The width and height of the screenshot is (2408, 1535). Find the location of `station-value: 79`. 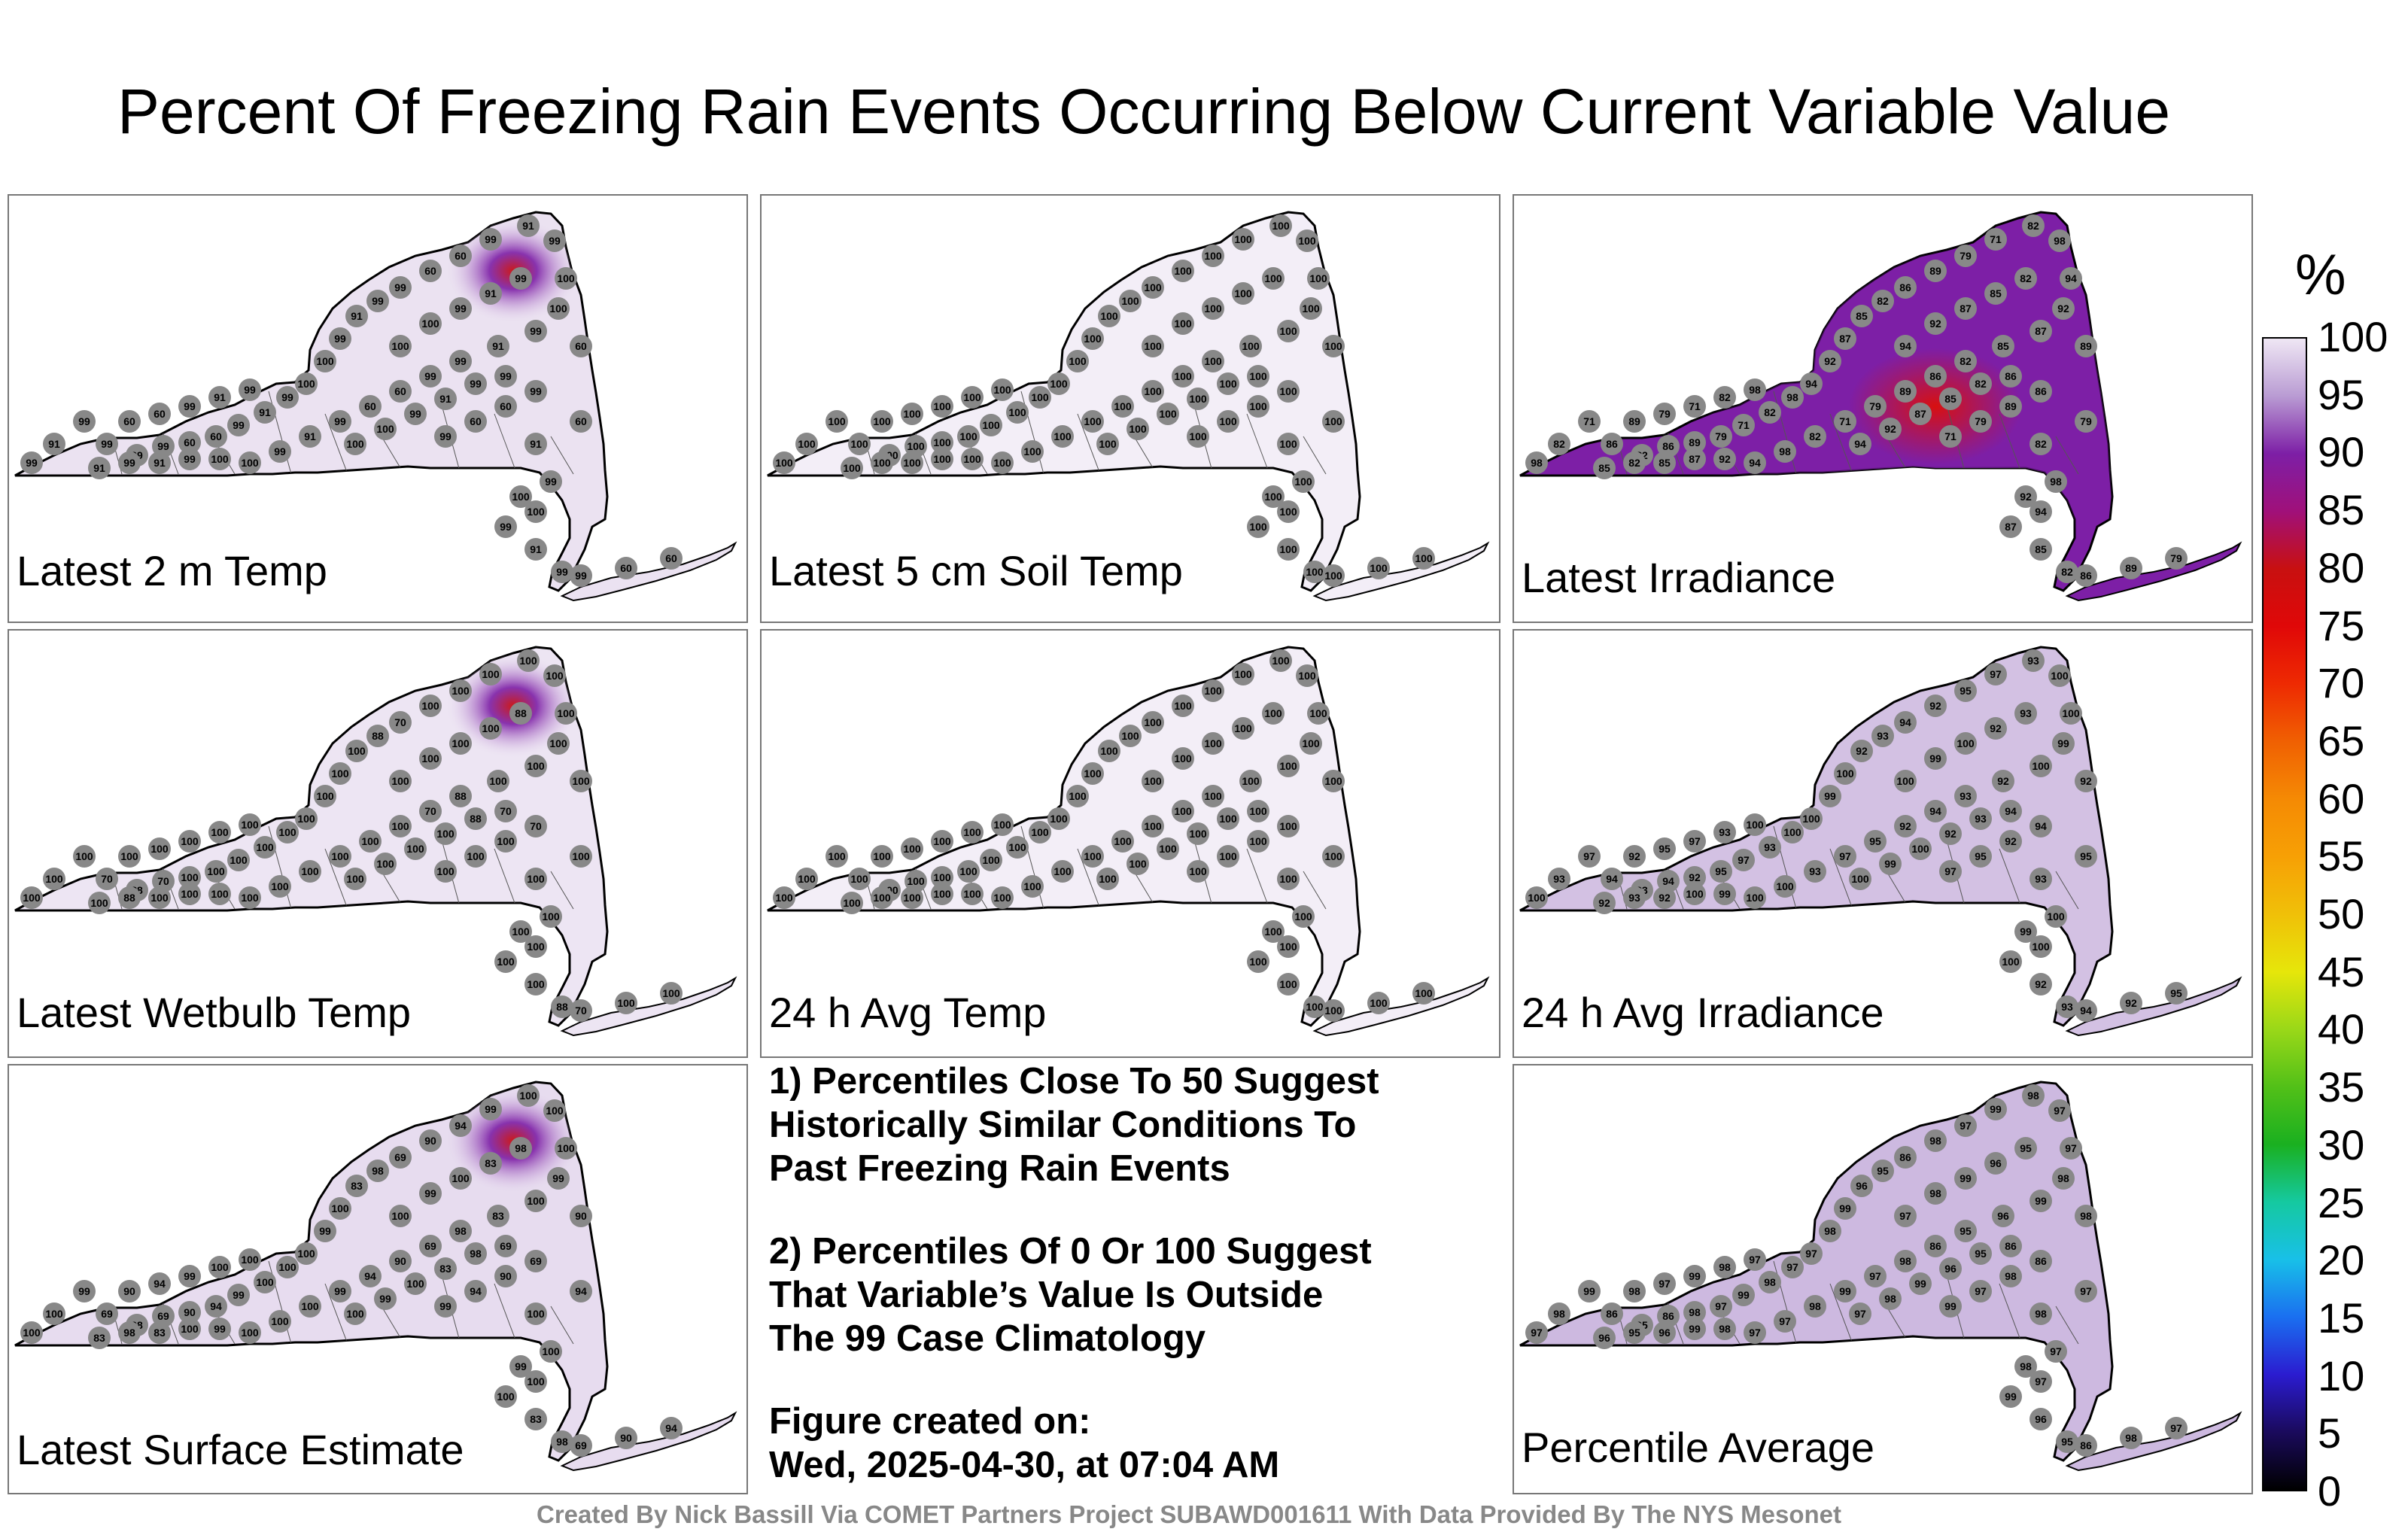

station-value: 79 is located at coordinates (1665, 414).